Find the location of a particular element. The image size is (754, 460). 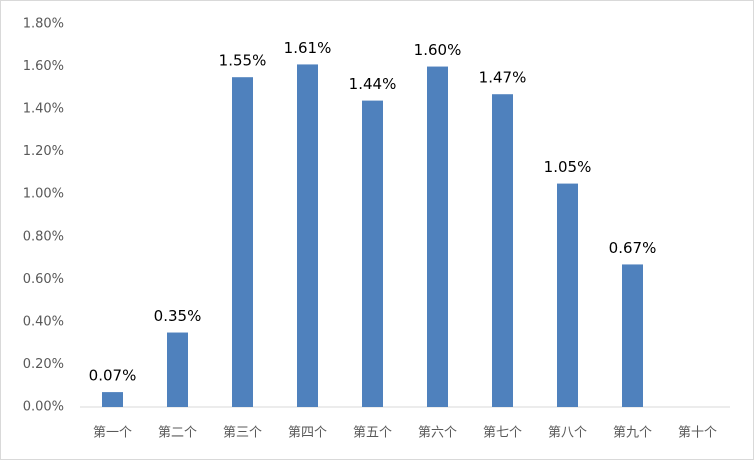

y-tick-label: 0.20% is located at coordinates (43, 364).